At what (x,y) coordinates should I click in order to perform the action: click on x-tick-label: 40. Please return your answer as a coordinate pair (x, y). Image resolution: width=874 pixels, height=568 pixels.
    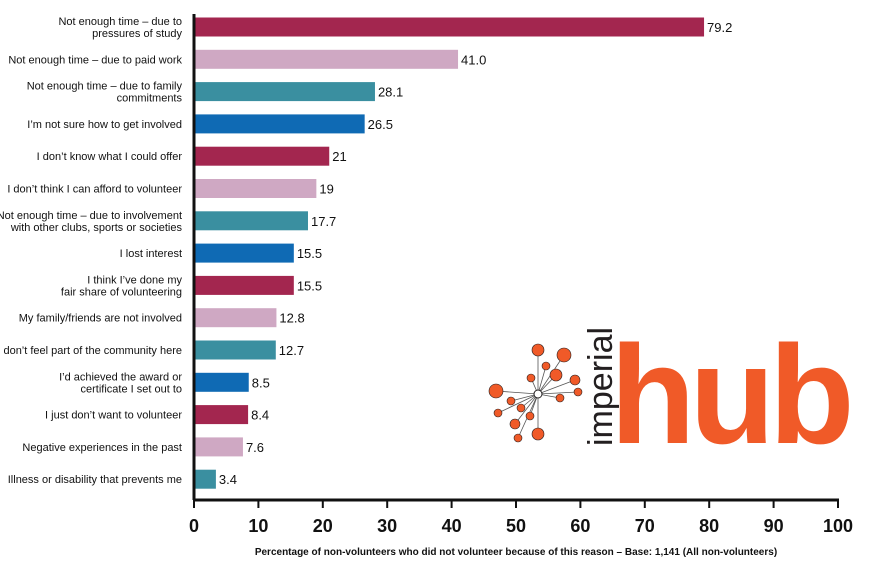
    Looking at the image, I should click on (452, 526).